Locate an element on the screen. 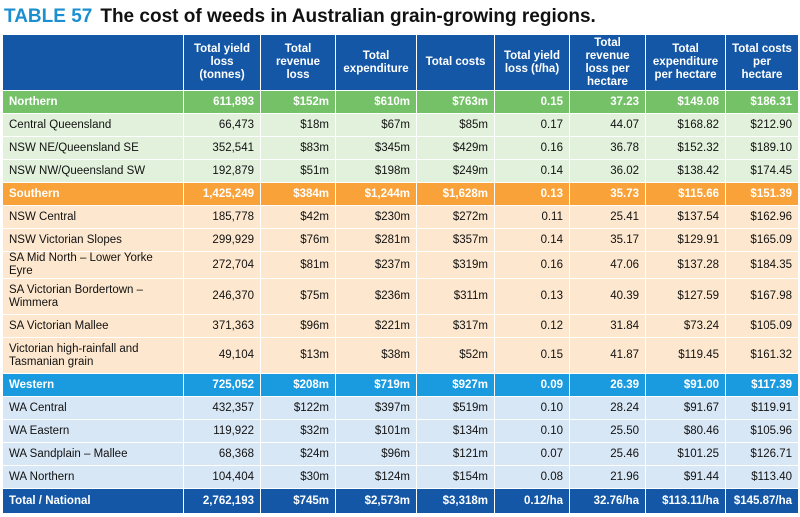 This screenshot has width=800, height=517. value-cell: 0.14 is located at coordinates (532, 240).